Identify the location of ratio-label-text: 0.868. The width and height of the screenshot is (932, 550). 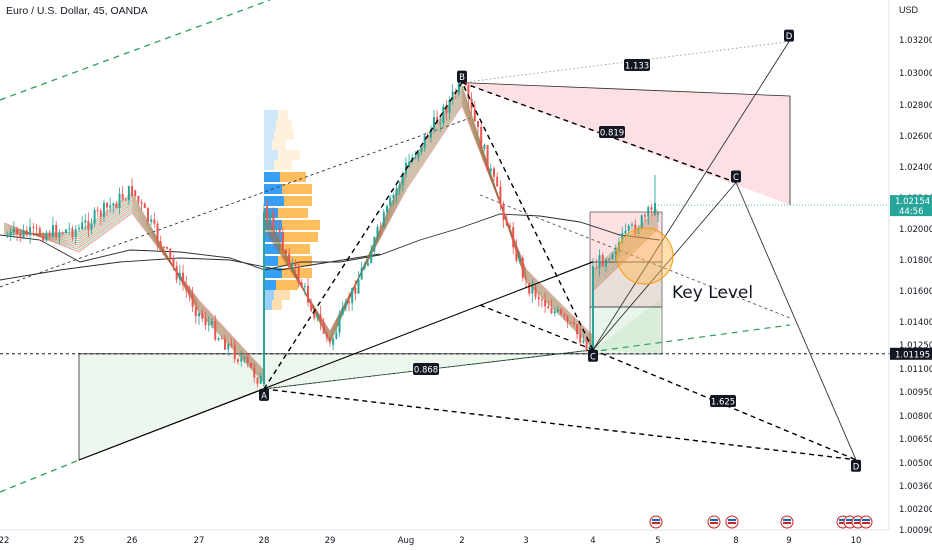
(426, 371).